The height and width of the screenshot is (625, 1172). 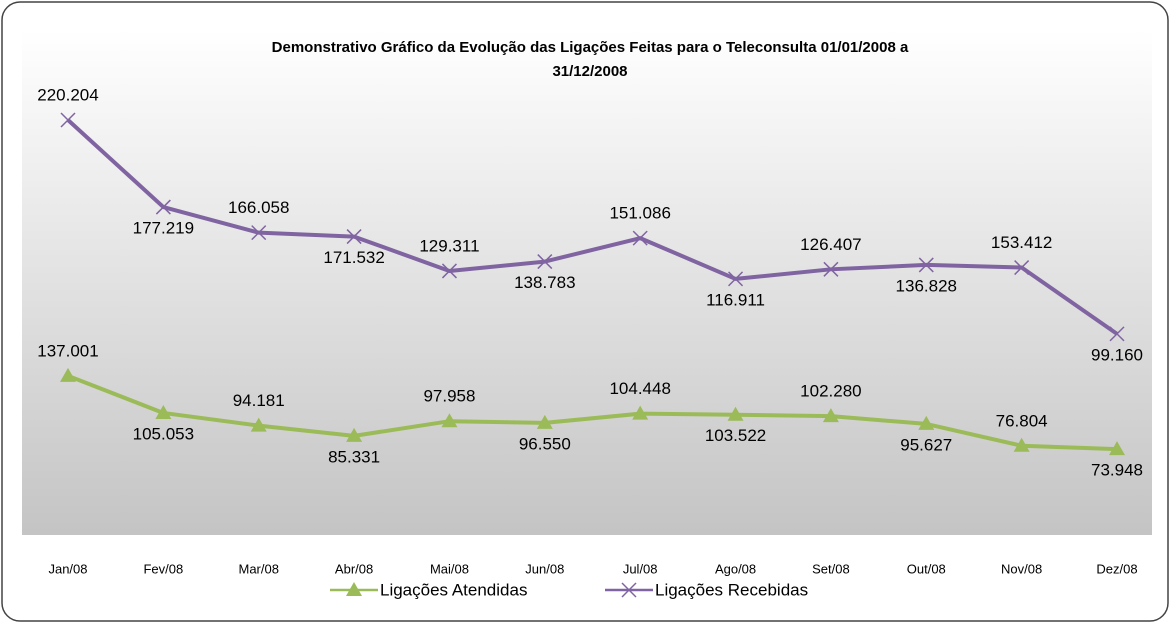 What do you see at coordinates (354, 456) in the screenshot?
I see `data-label: 85.331` at bounding box center [354, 456].